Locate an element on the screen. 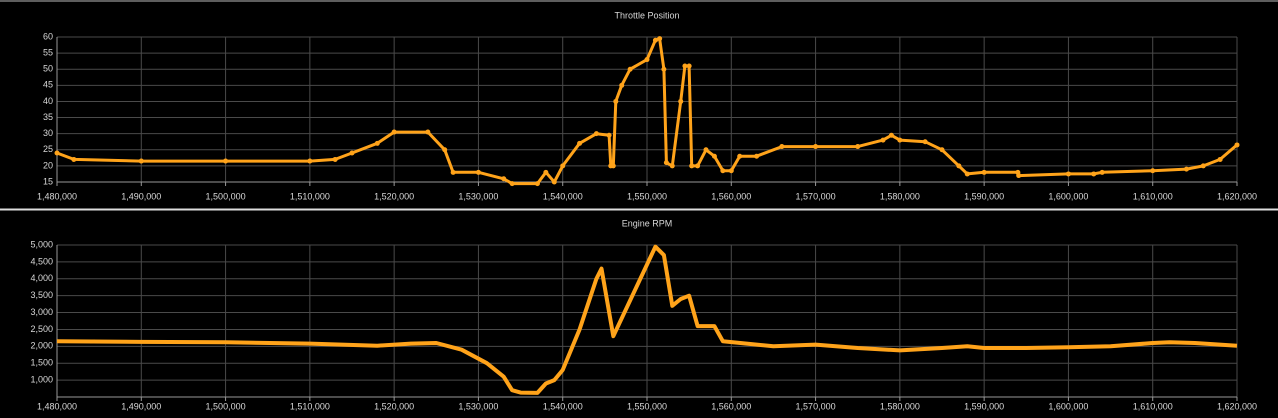  y-tick-label: 25 is located at coordinates (48, 149).